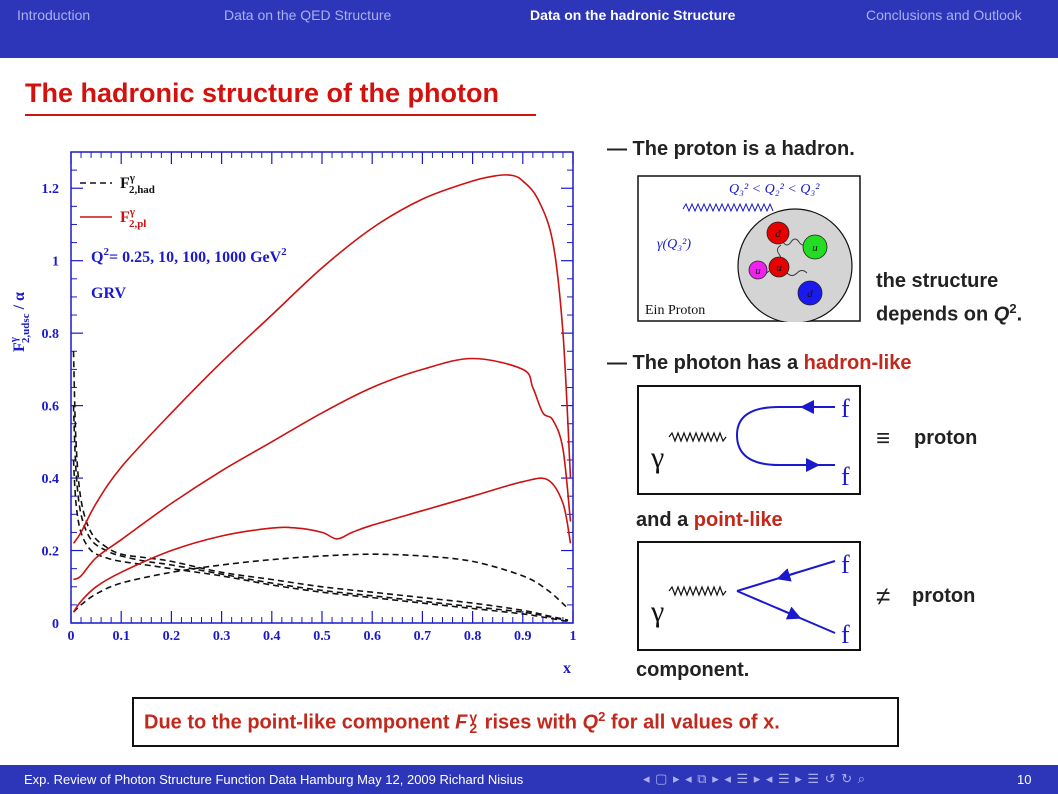  Describe the element at coordinates (937, 281) in the screenshot. I see `structure-text: the structure` at that location.